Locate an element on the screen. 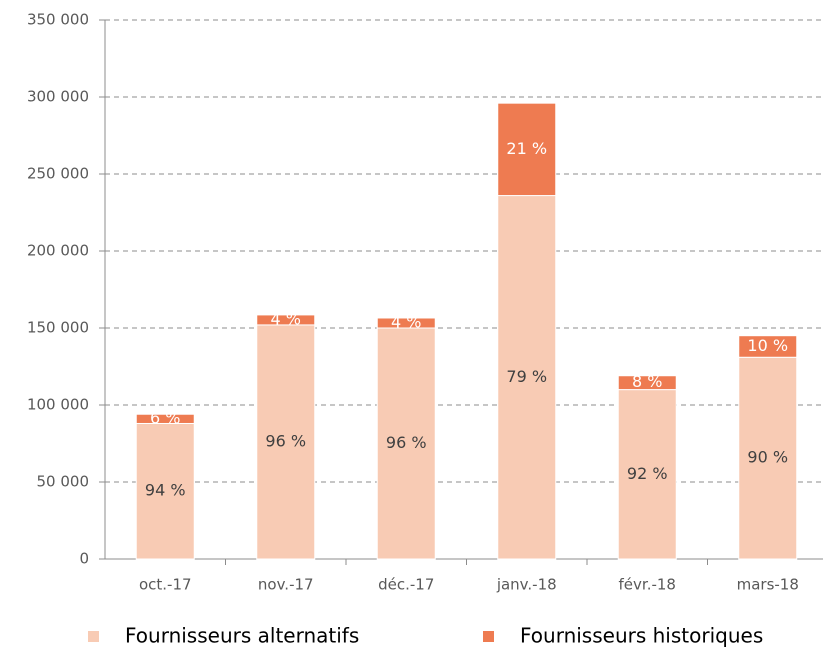 This screenshot has height=654, width=823. x-tick-label: déc.-17 is located at coordinates (406, 585).